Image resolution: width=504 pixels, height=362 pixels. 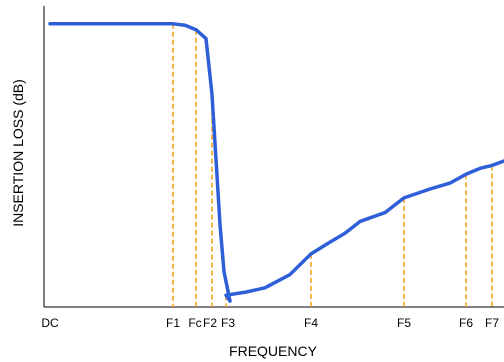 What do you see at coordinates (50, 323) in the screenshot?
I see `x-tick-label-dc: DC` at bounding box center [50, 323].